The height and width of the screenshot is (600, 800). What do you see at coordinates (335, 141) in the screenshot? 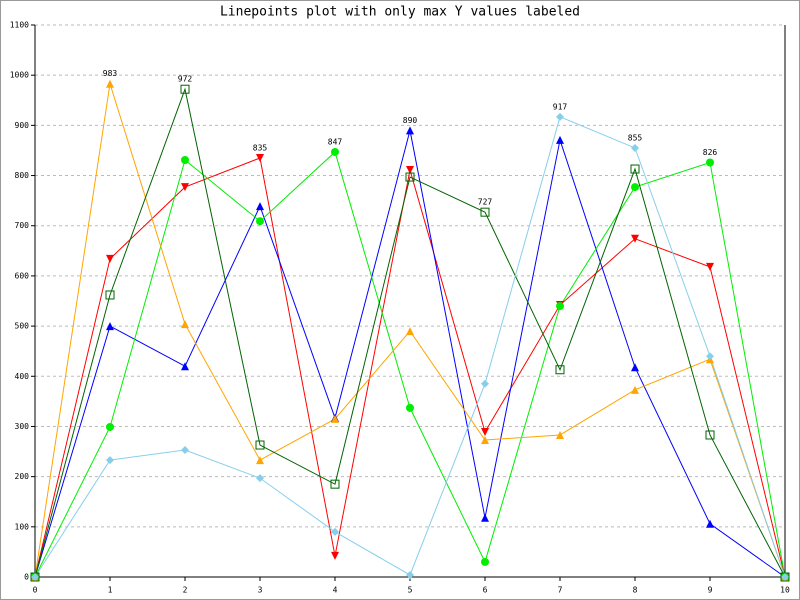
I see `data-label: 847` at bounding box center [335, 141].